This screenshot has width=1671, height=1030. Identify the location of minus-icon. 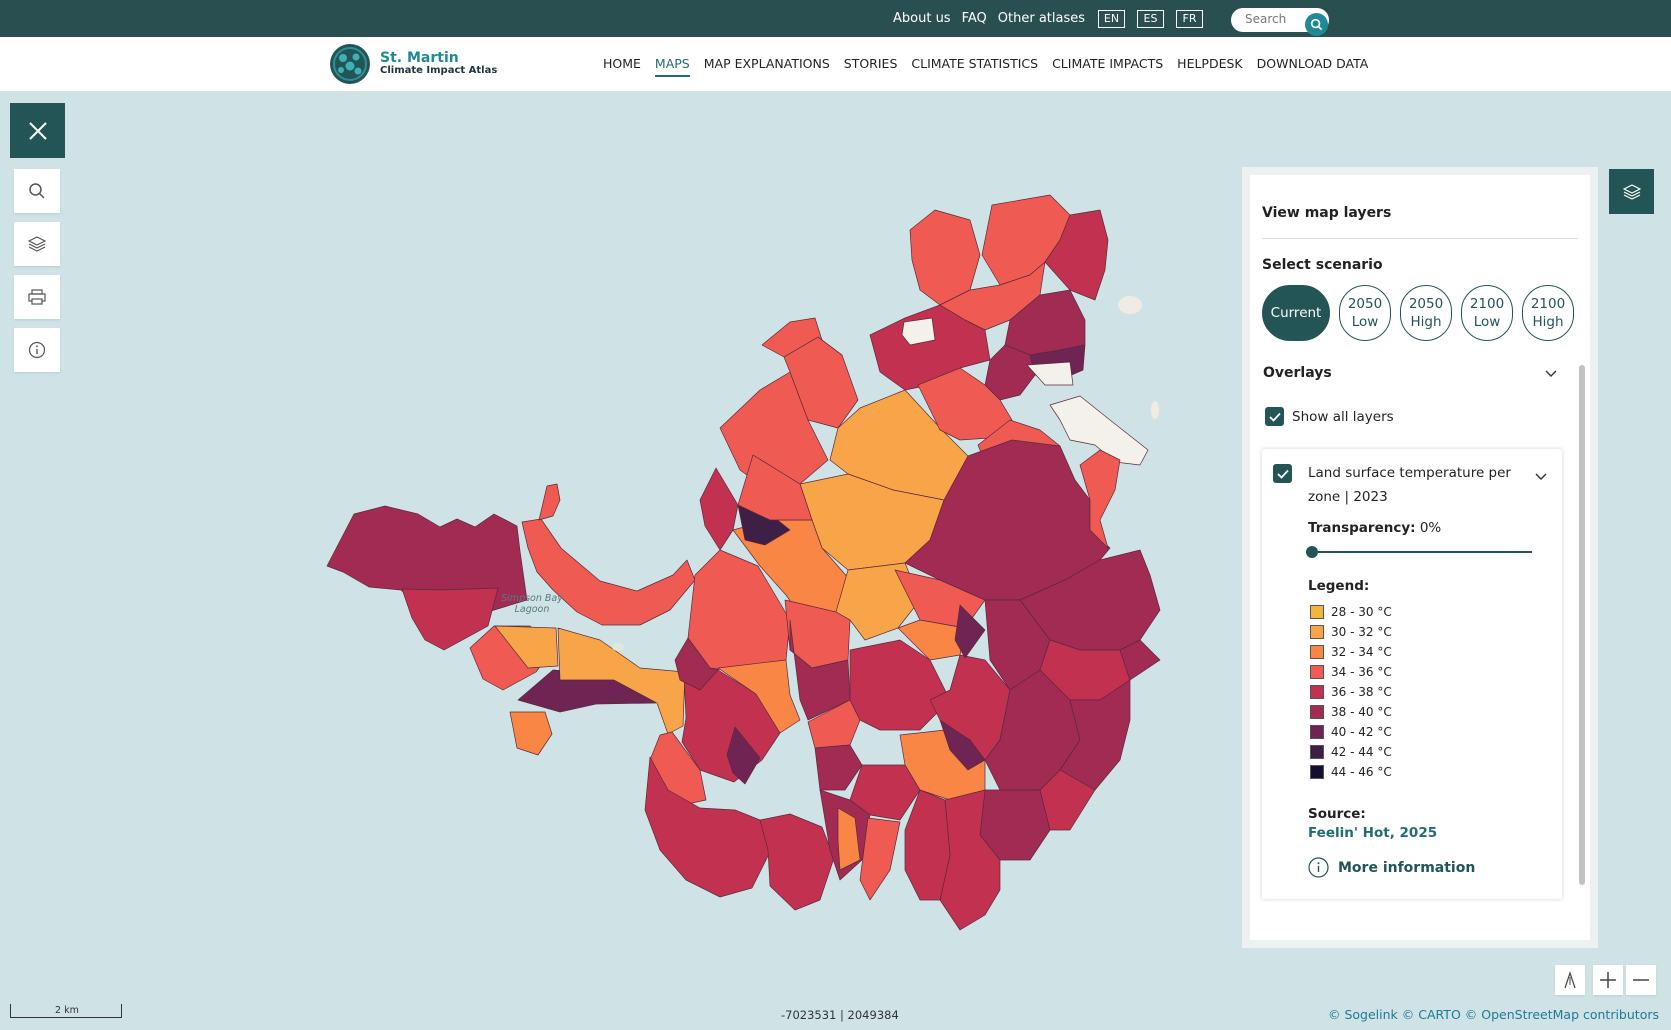
(1641, 980).